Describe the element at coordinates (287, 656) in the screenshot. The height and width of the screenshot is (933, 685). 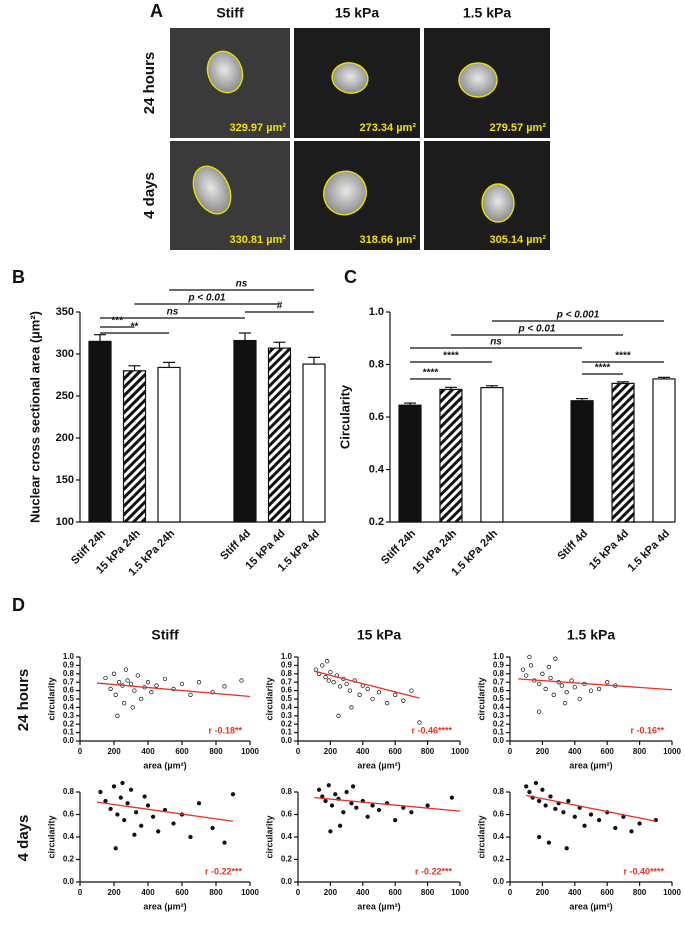
I see `y-tick-label: 1.0` at that location.